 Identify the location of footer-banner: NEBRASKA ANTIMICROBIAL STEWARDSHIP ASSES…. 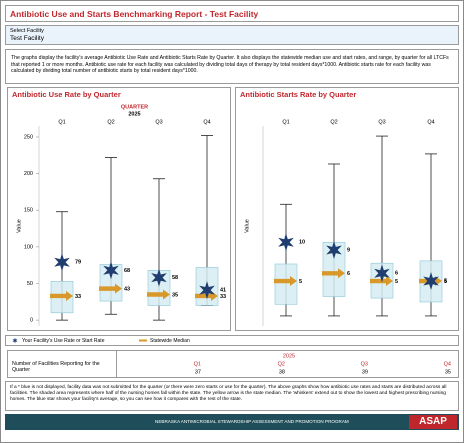
(232, 422).